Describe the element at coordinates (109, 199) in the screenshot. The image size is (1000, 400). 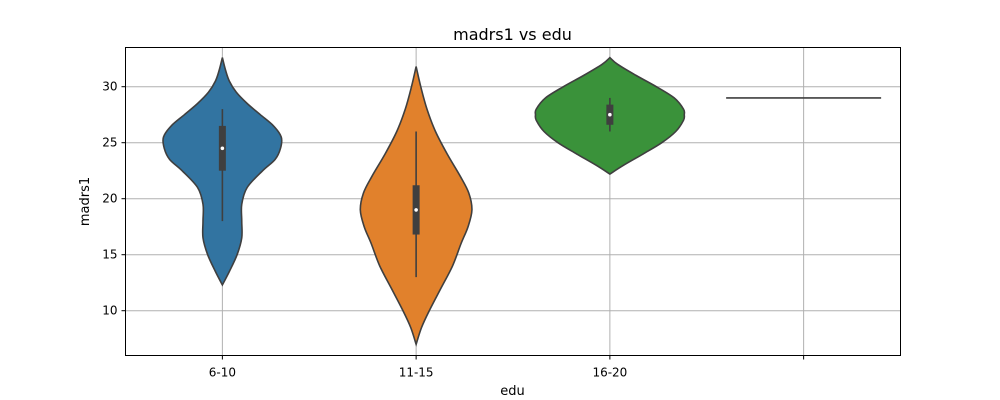
I see `y-tick-label: 20` at that location.